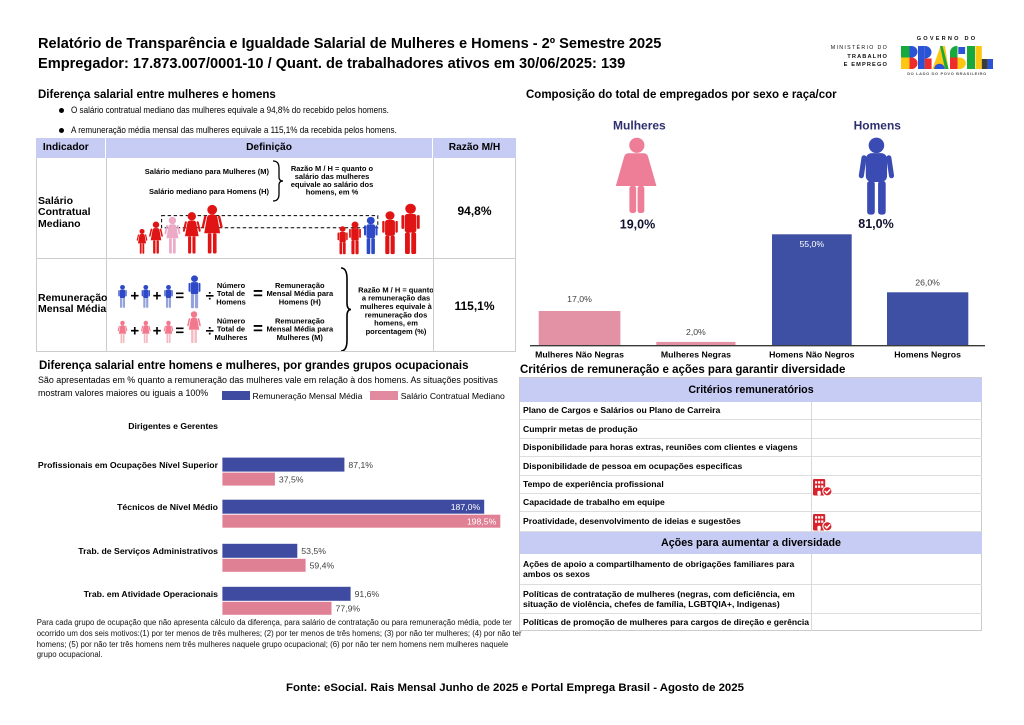 This screenshot has height=725, width=1024. I want to click on svg-text: mulheres equivale à, so click(396, 306).